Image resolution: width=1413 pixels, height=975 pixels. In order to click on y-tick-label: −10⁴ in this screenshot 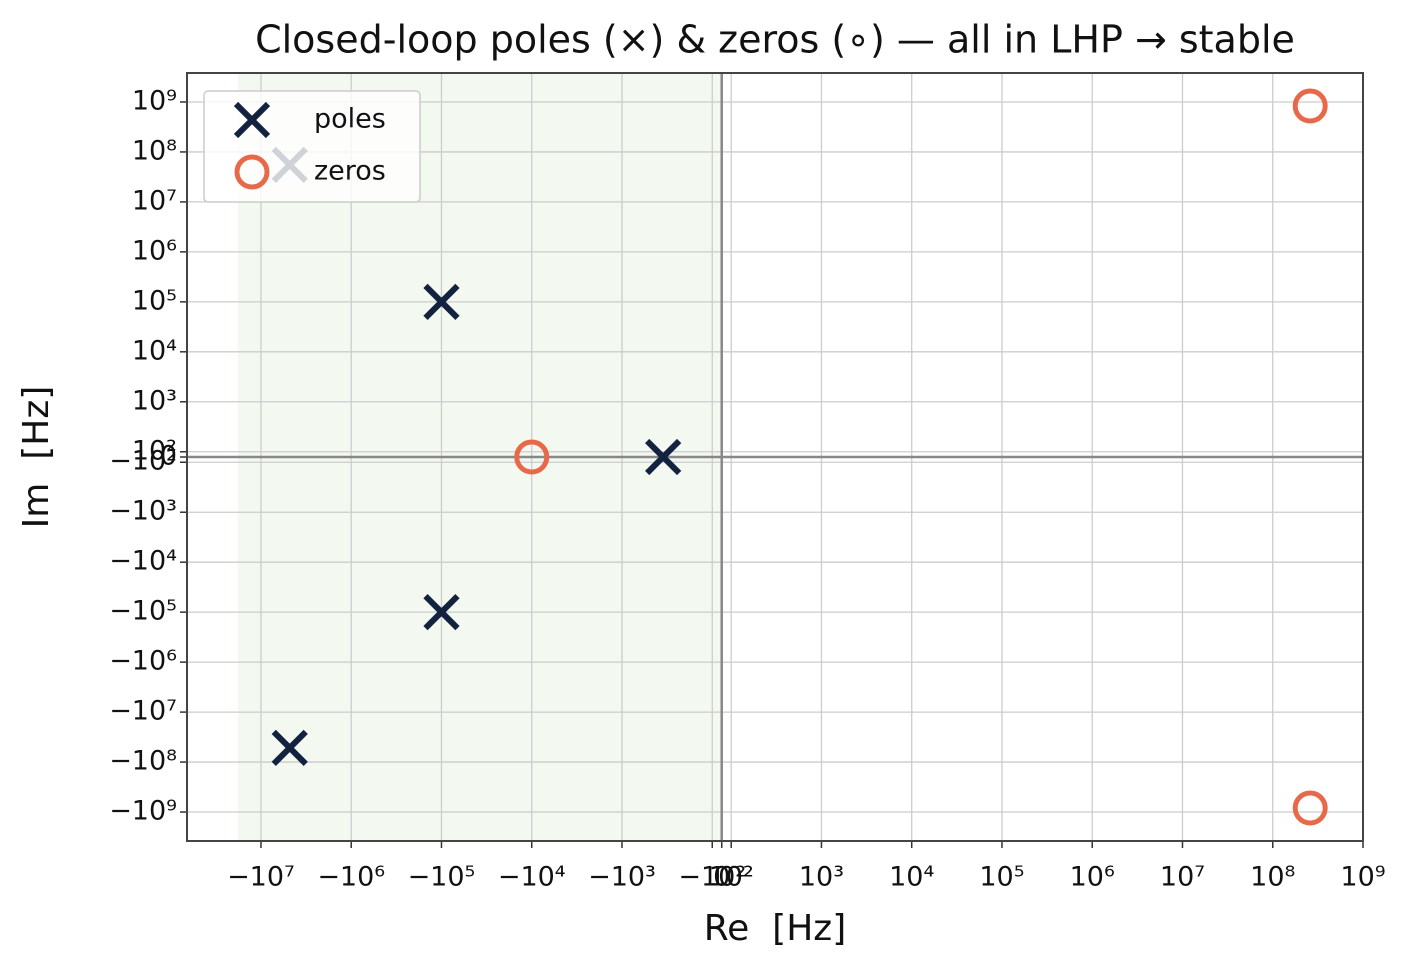, I will do `click(143, 561)`.